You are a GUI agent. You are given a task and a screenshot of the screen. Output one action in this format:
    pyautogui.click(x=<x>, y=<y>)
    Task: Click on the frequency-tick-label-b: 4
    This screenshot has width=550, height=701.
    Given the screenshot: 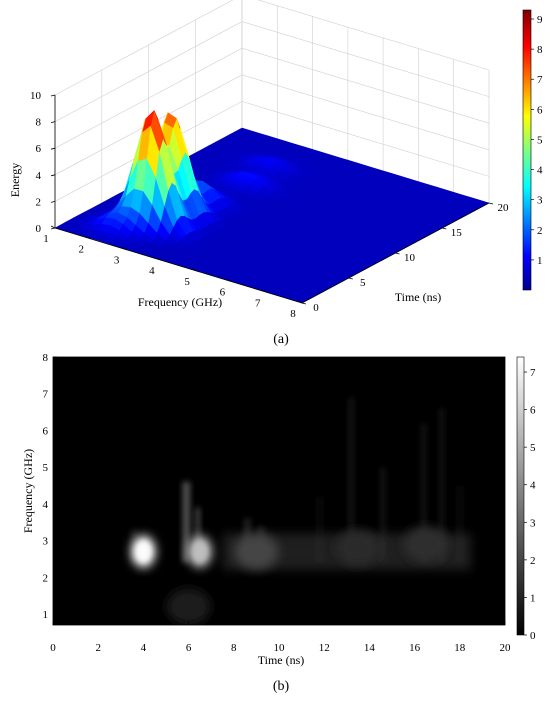 What is the action you would take?
    pyautogui.click(x=46, y=505)
    